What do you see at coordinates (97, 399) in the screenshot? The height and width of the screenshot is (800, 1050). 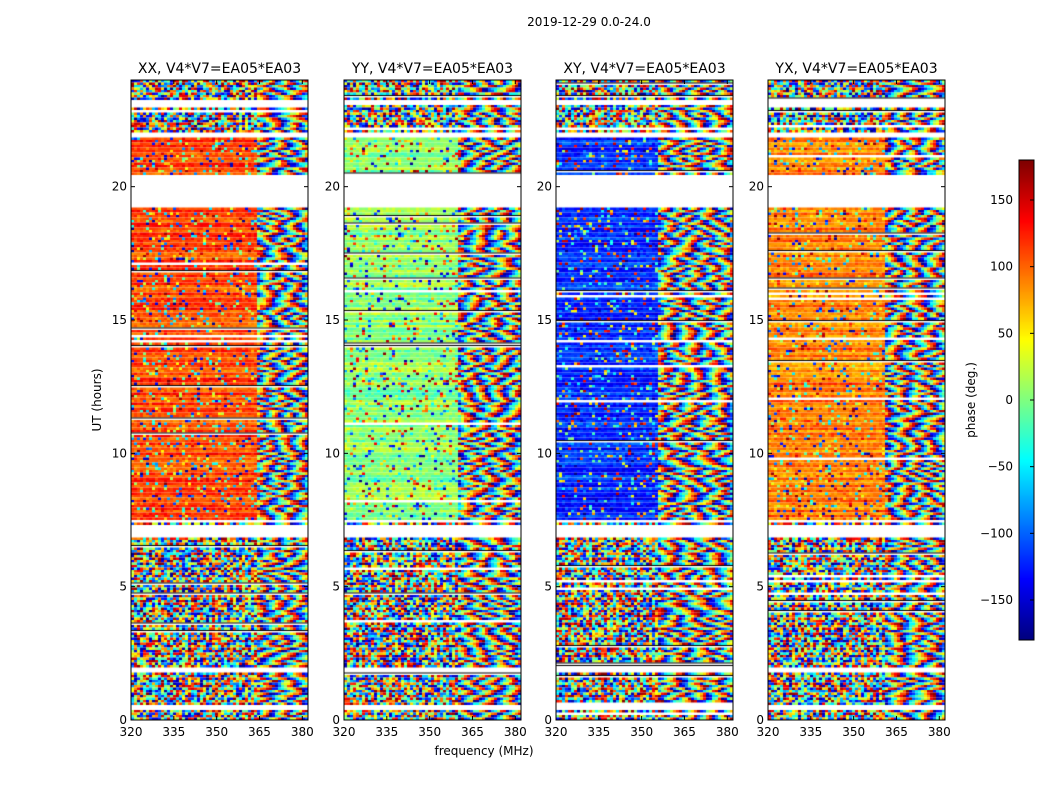 I see `y-axis-label: UT (hours)` at bounding box center [97, 399].